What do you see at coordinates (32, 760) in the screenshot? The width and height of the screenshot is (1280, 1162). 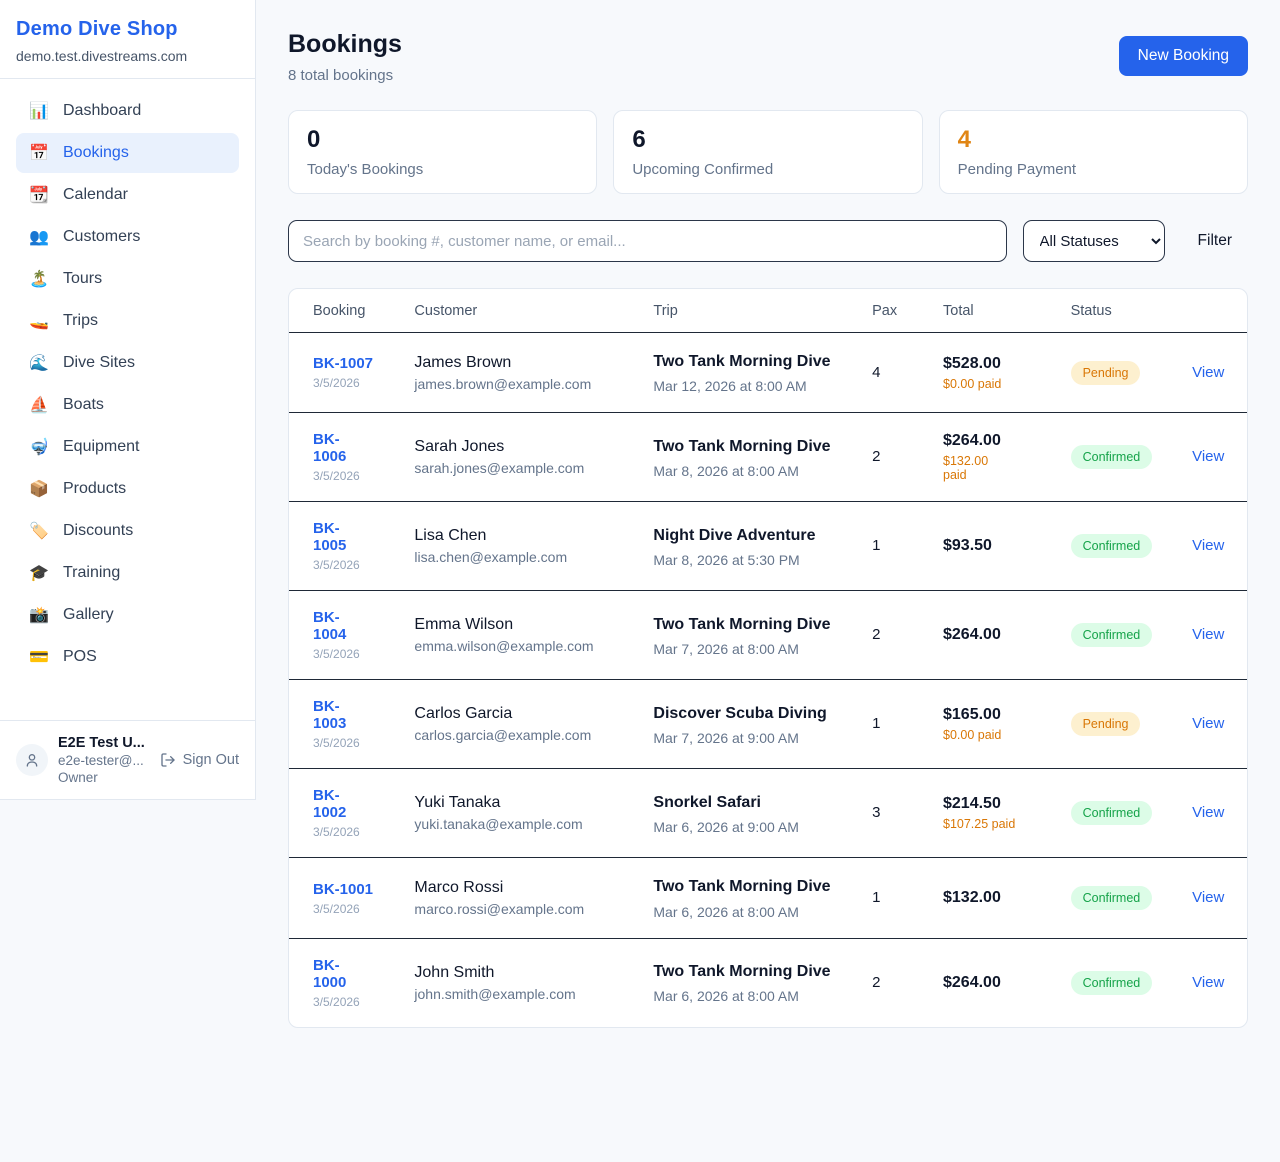 I see `avatar` at bounding box center [32, 760].